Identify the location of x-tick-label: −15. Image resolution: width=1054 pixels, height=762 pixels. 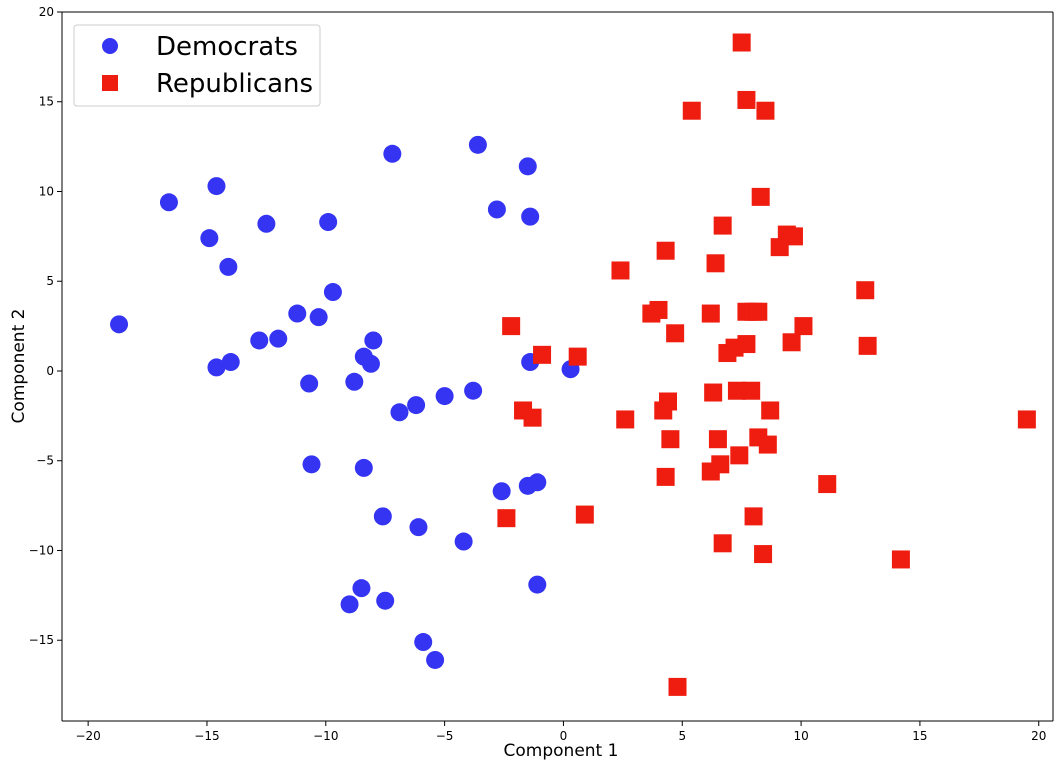
(206, 736).